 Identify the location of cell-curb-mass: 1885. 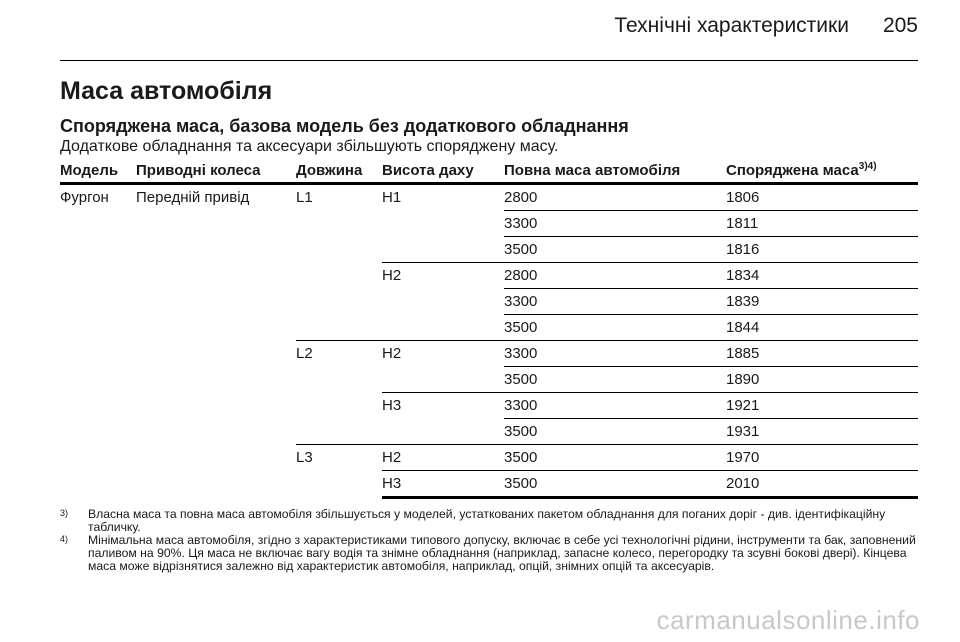
(822, 353).